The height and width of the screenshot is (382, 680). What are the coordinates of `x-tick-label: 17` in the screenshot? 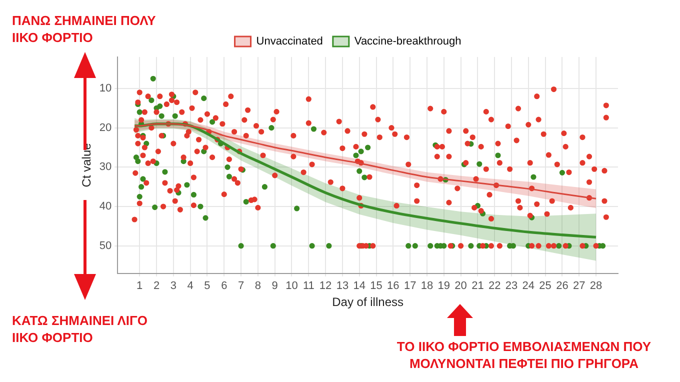 It's located at (410, 286).